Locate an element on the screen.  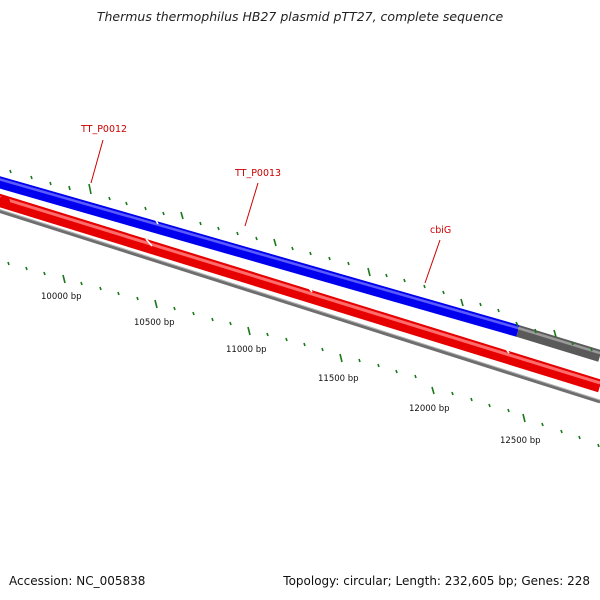
other-feature-band is located at coordinates (558, 343).